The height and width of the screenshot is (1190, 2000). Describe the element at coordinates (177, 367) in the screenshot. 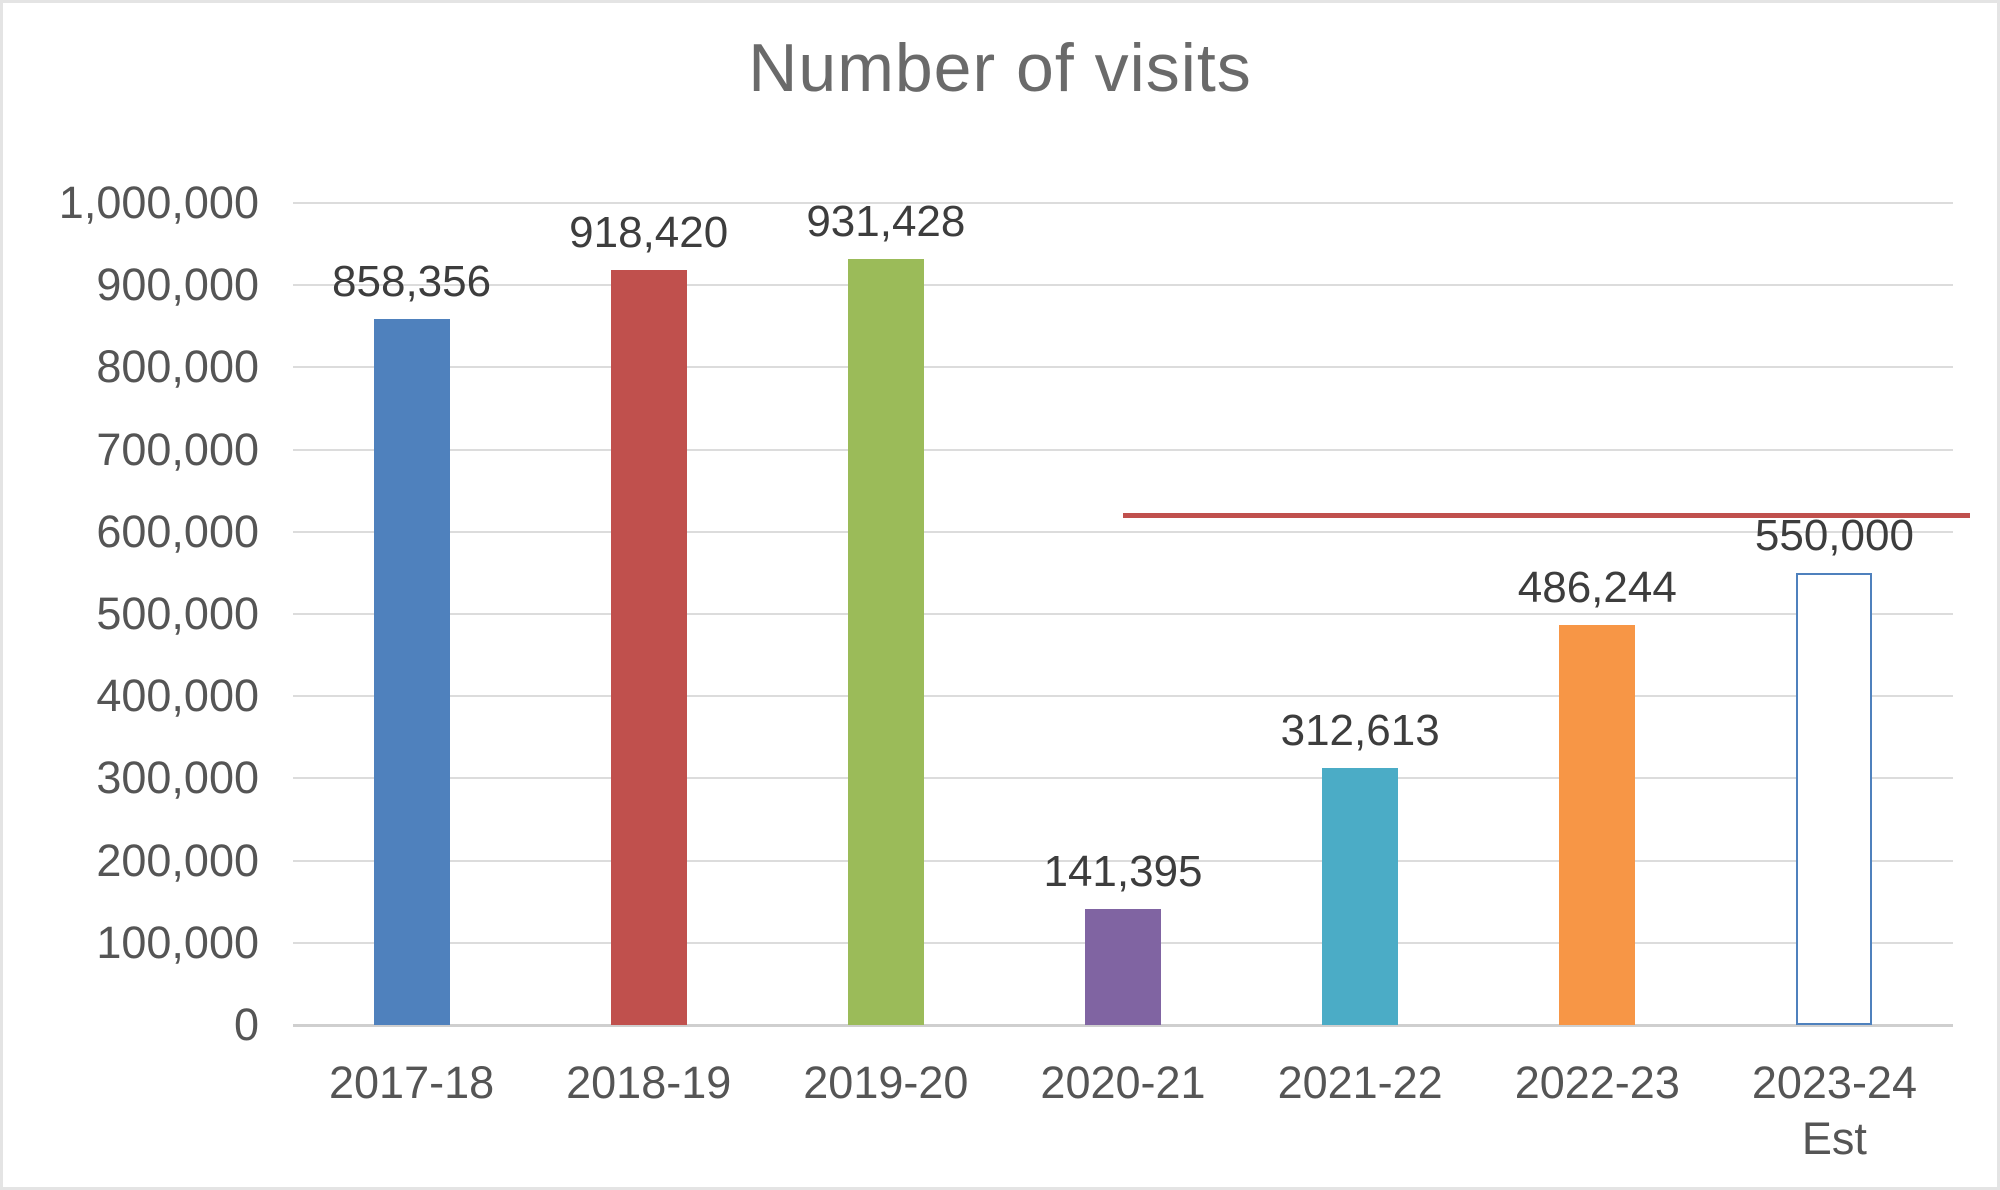

I see `y-axis-tick-label: 800,000` at that location.